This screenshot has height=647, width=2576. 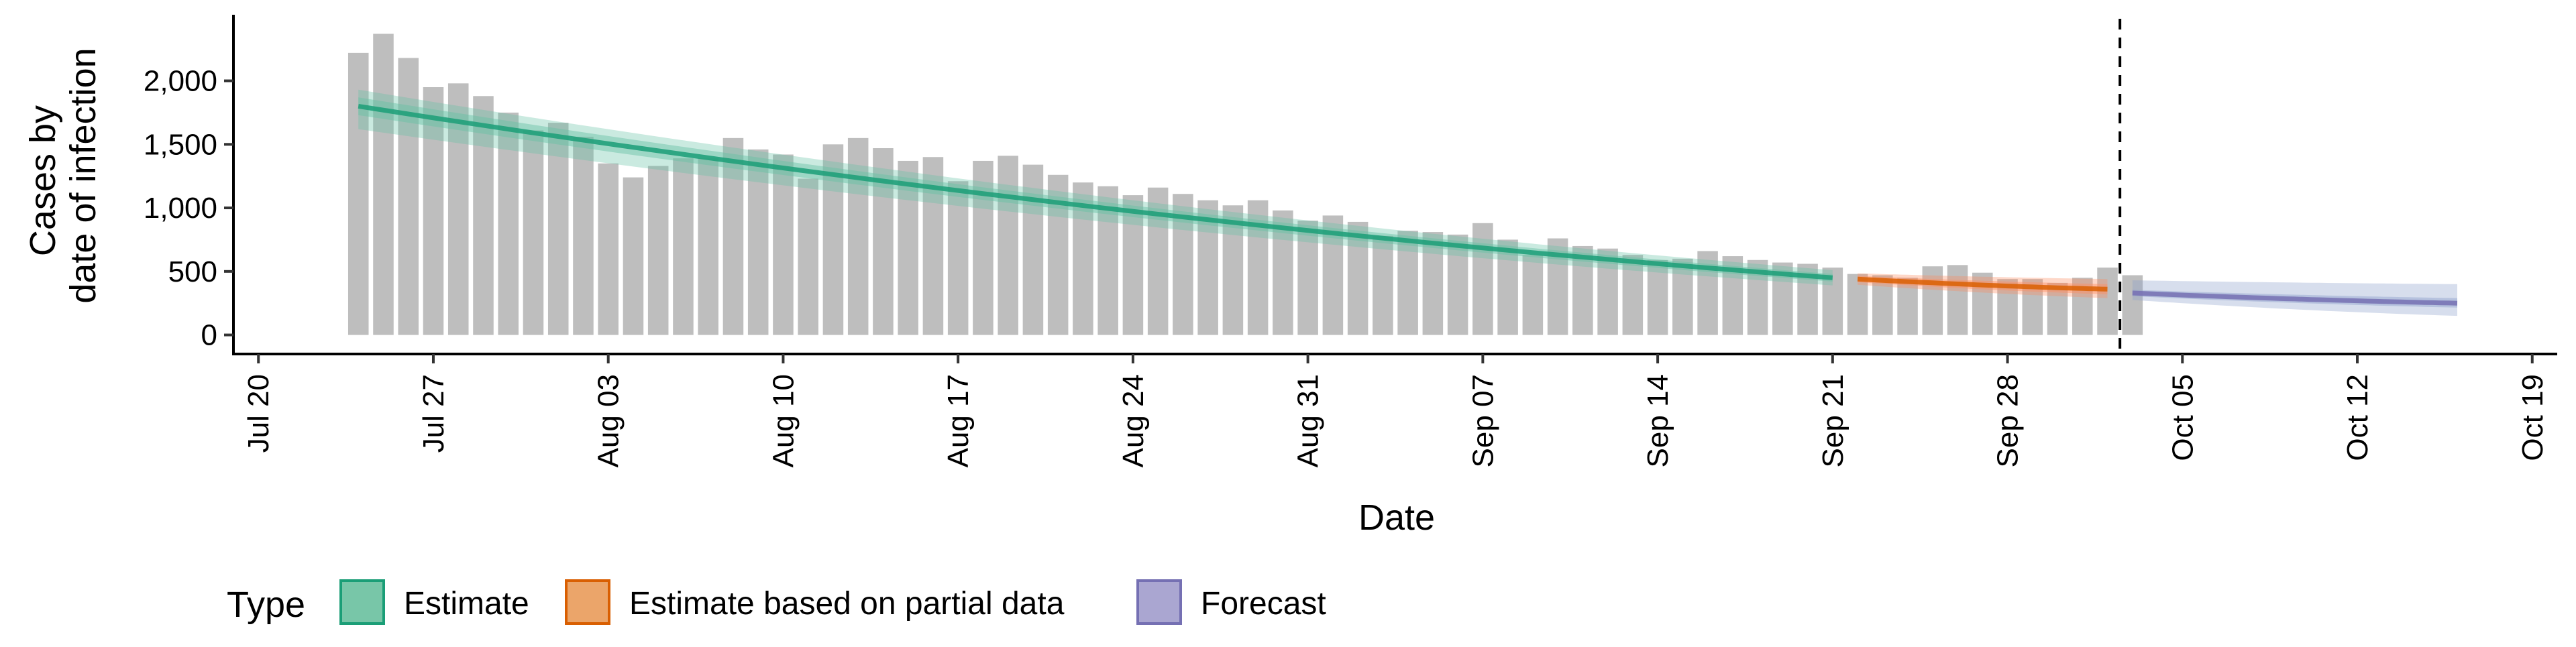 I want to click on y-tick-label: 0, so click(x=209, y=335).